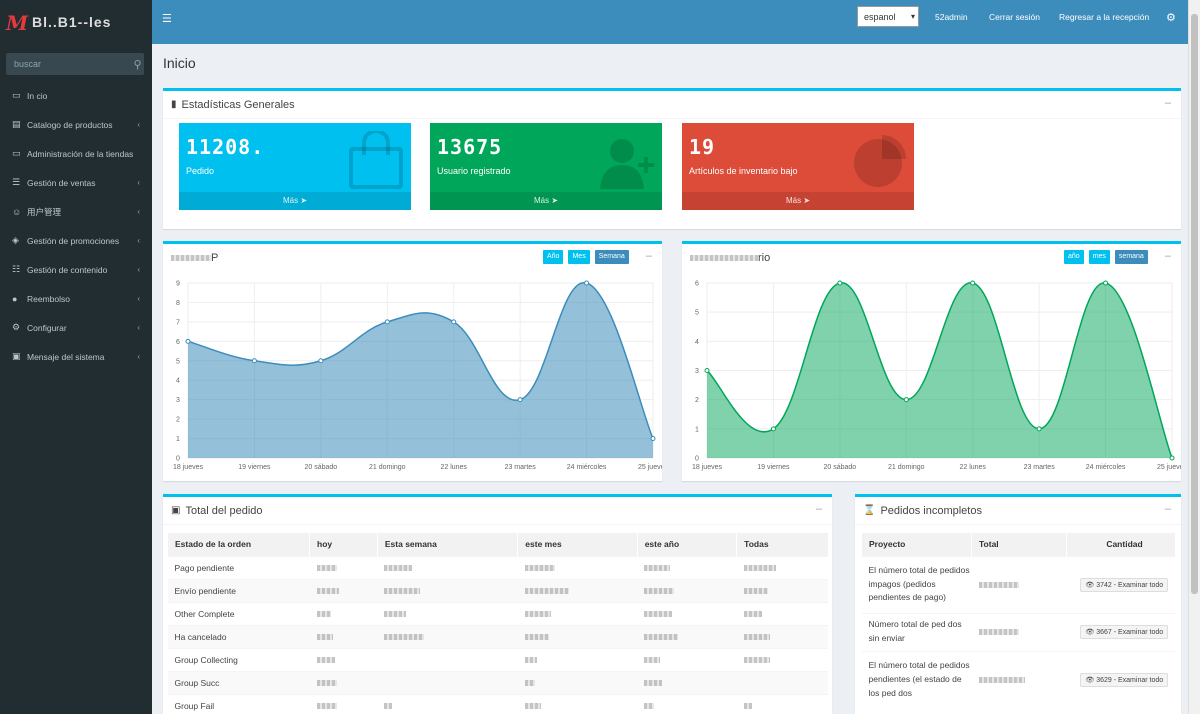 Image resolution: width=1200 pixels, height=714 pixels. Describe the element at coordinates (76, 211) in the screenshot. I see `sidebar-item-4: ☺ 用户管理 ‹` at that location.